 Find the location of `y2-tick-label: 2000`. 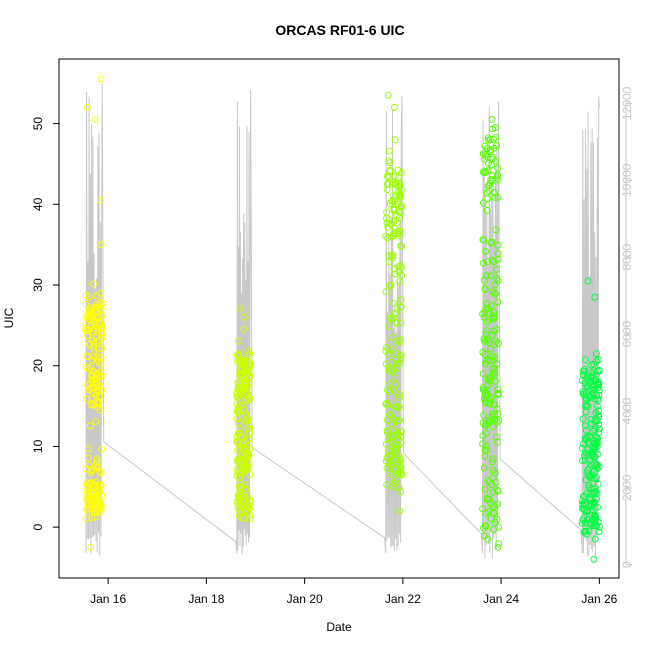

y2-tick-label: 2000 is located at coordinates (627, 487).